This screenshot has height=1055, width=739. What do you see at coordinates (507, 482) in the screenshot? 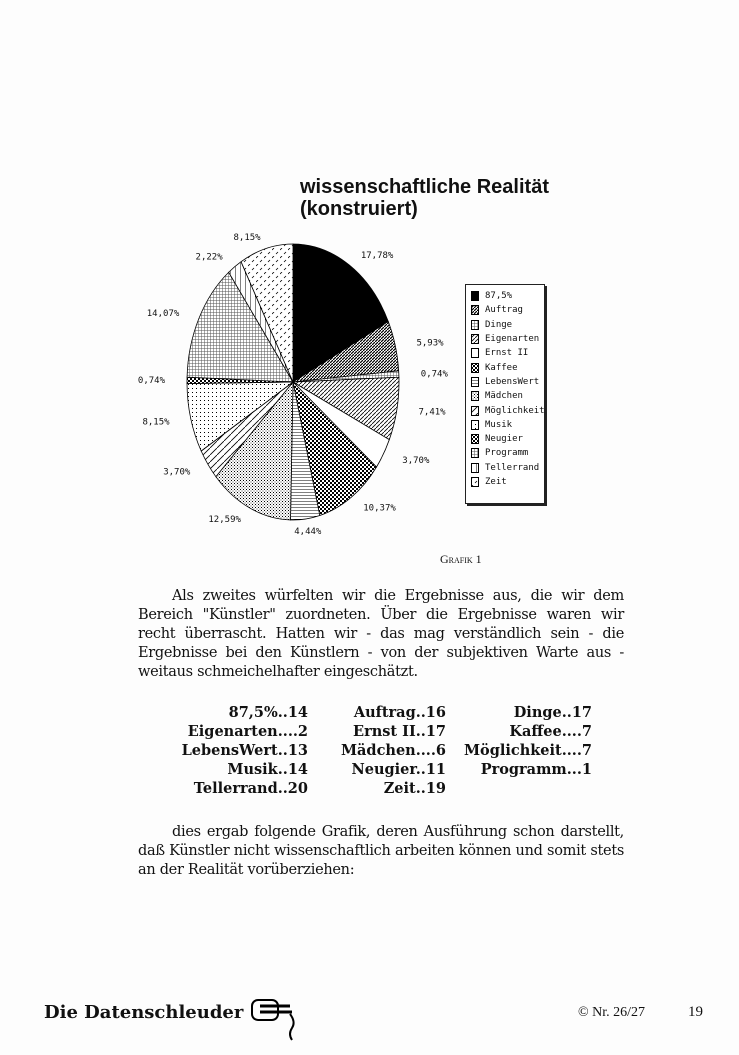
I see `legend-item: Zeit` at bounding box center [507, 482].